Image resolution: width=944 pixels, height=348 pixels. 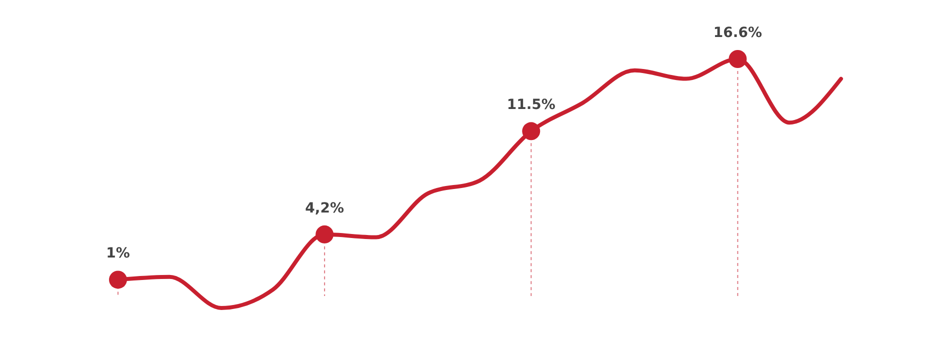 I want to click on data-label: 11.5%, so click(x=531, y=105).